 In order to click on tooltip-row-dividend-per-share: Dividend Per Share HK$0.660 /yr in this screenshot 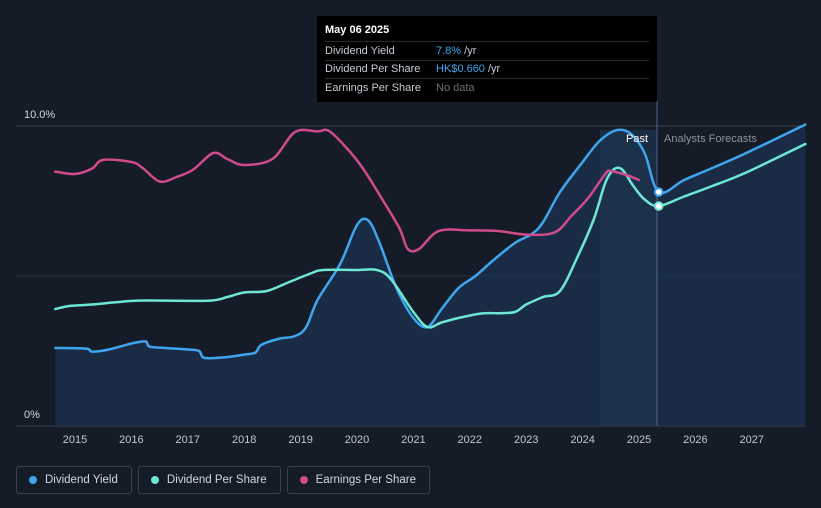, I will do `click(487, 69)`.